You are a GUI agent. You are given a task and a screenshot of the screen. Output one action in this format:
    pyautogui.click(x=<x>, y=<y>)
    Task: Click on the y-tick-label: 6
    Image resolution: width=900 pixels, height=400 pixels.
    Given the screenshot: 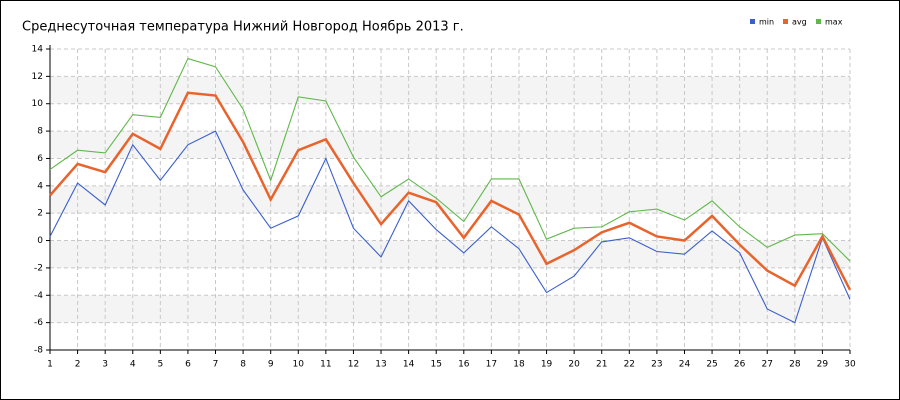 What is the action you would take?
    pyautogui.click(x=40, y=159)
    